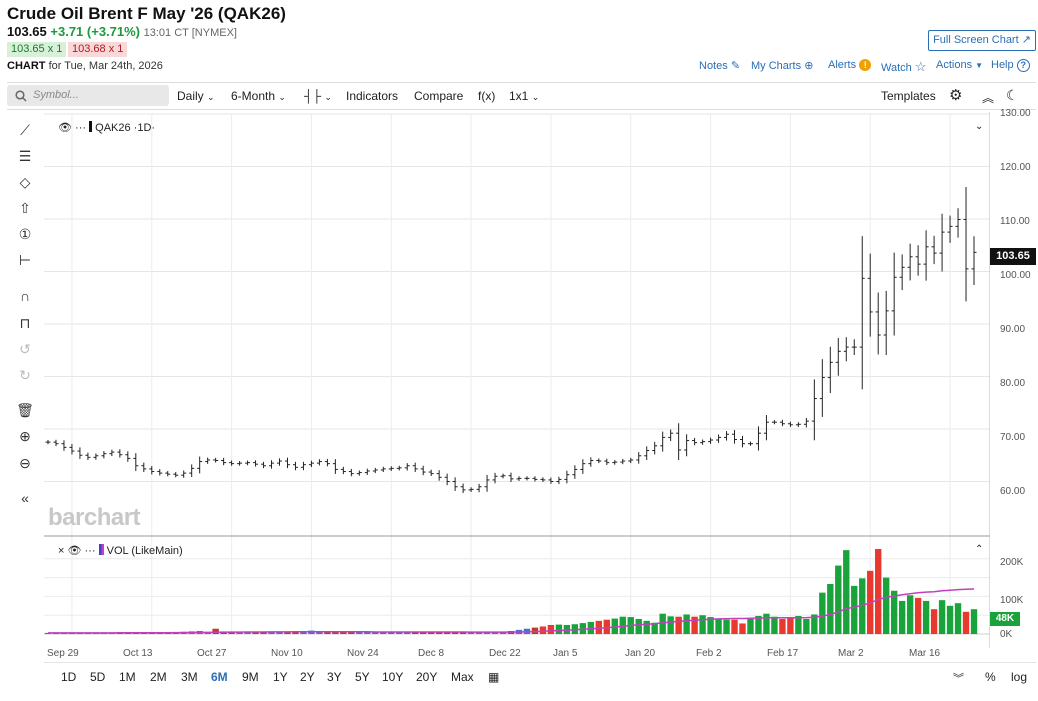 The height and width of the screenshot is (701, 1038). Describe the element at coordinates (439, 96) in the screenshot. I see `compare-button: Compare` at that location.